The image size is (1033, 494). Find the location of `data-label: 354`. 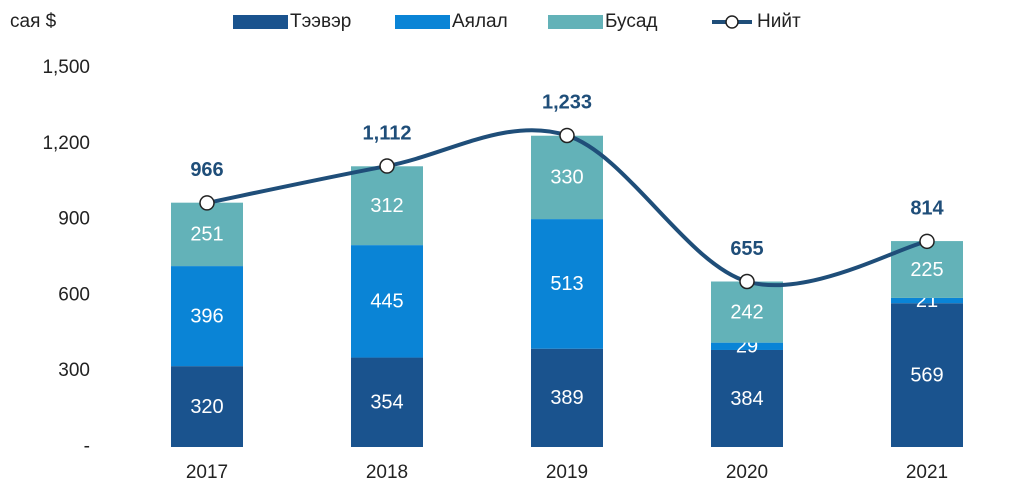

data-label: 354 is located at coordinates (386, 403).